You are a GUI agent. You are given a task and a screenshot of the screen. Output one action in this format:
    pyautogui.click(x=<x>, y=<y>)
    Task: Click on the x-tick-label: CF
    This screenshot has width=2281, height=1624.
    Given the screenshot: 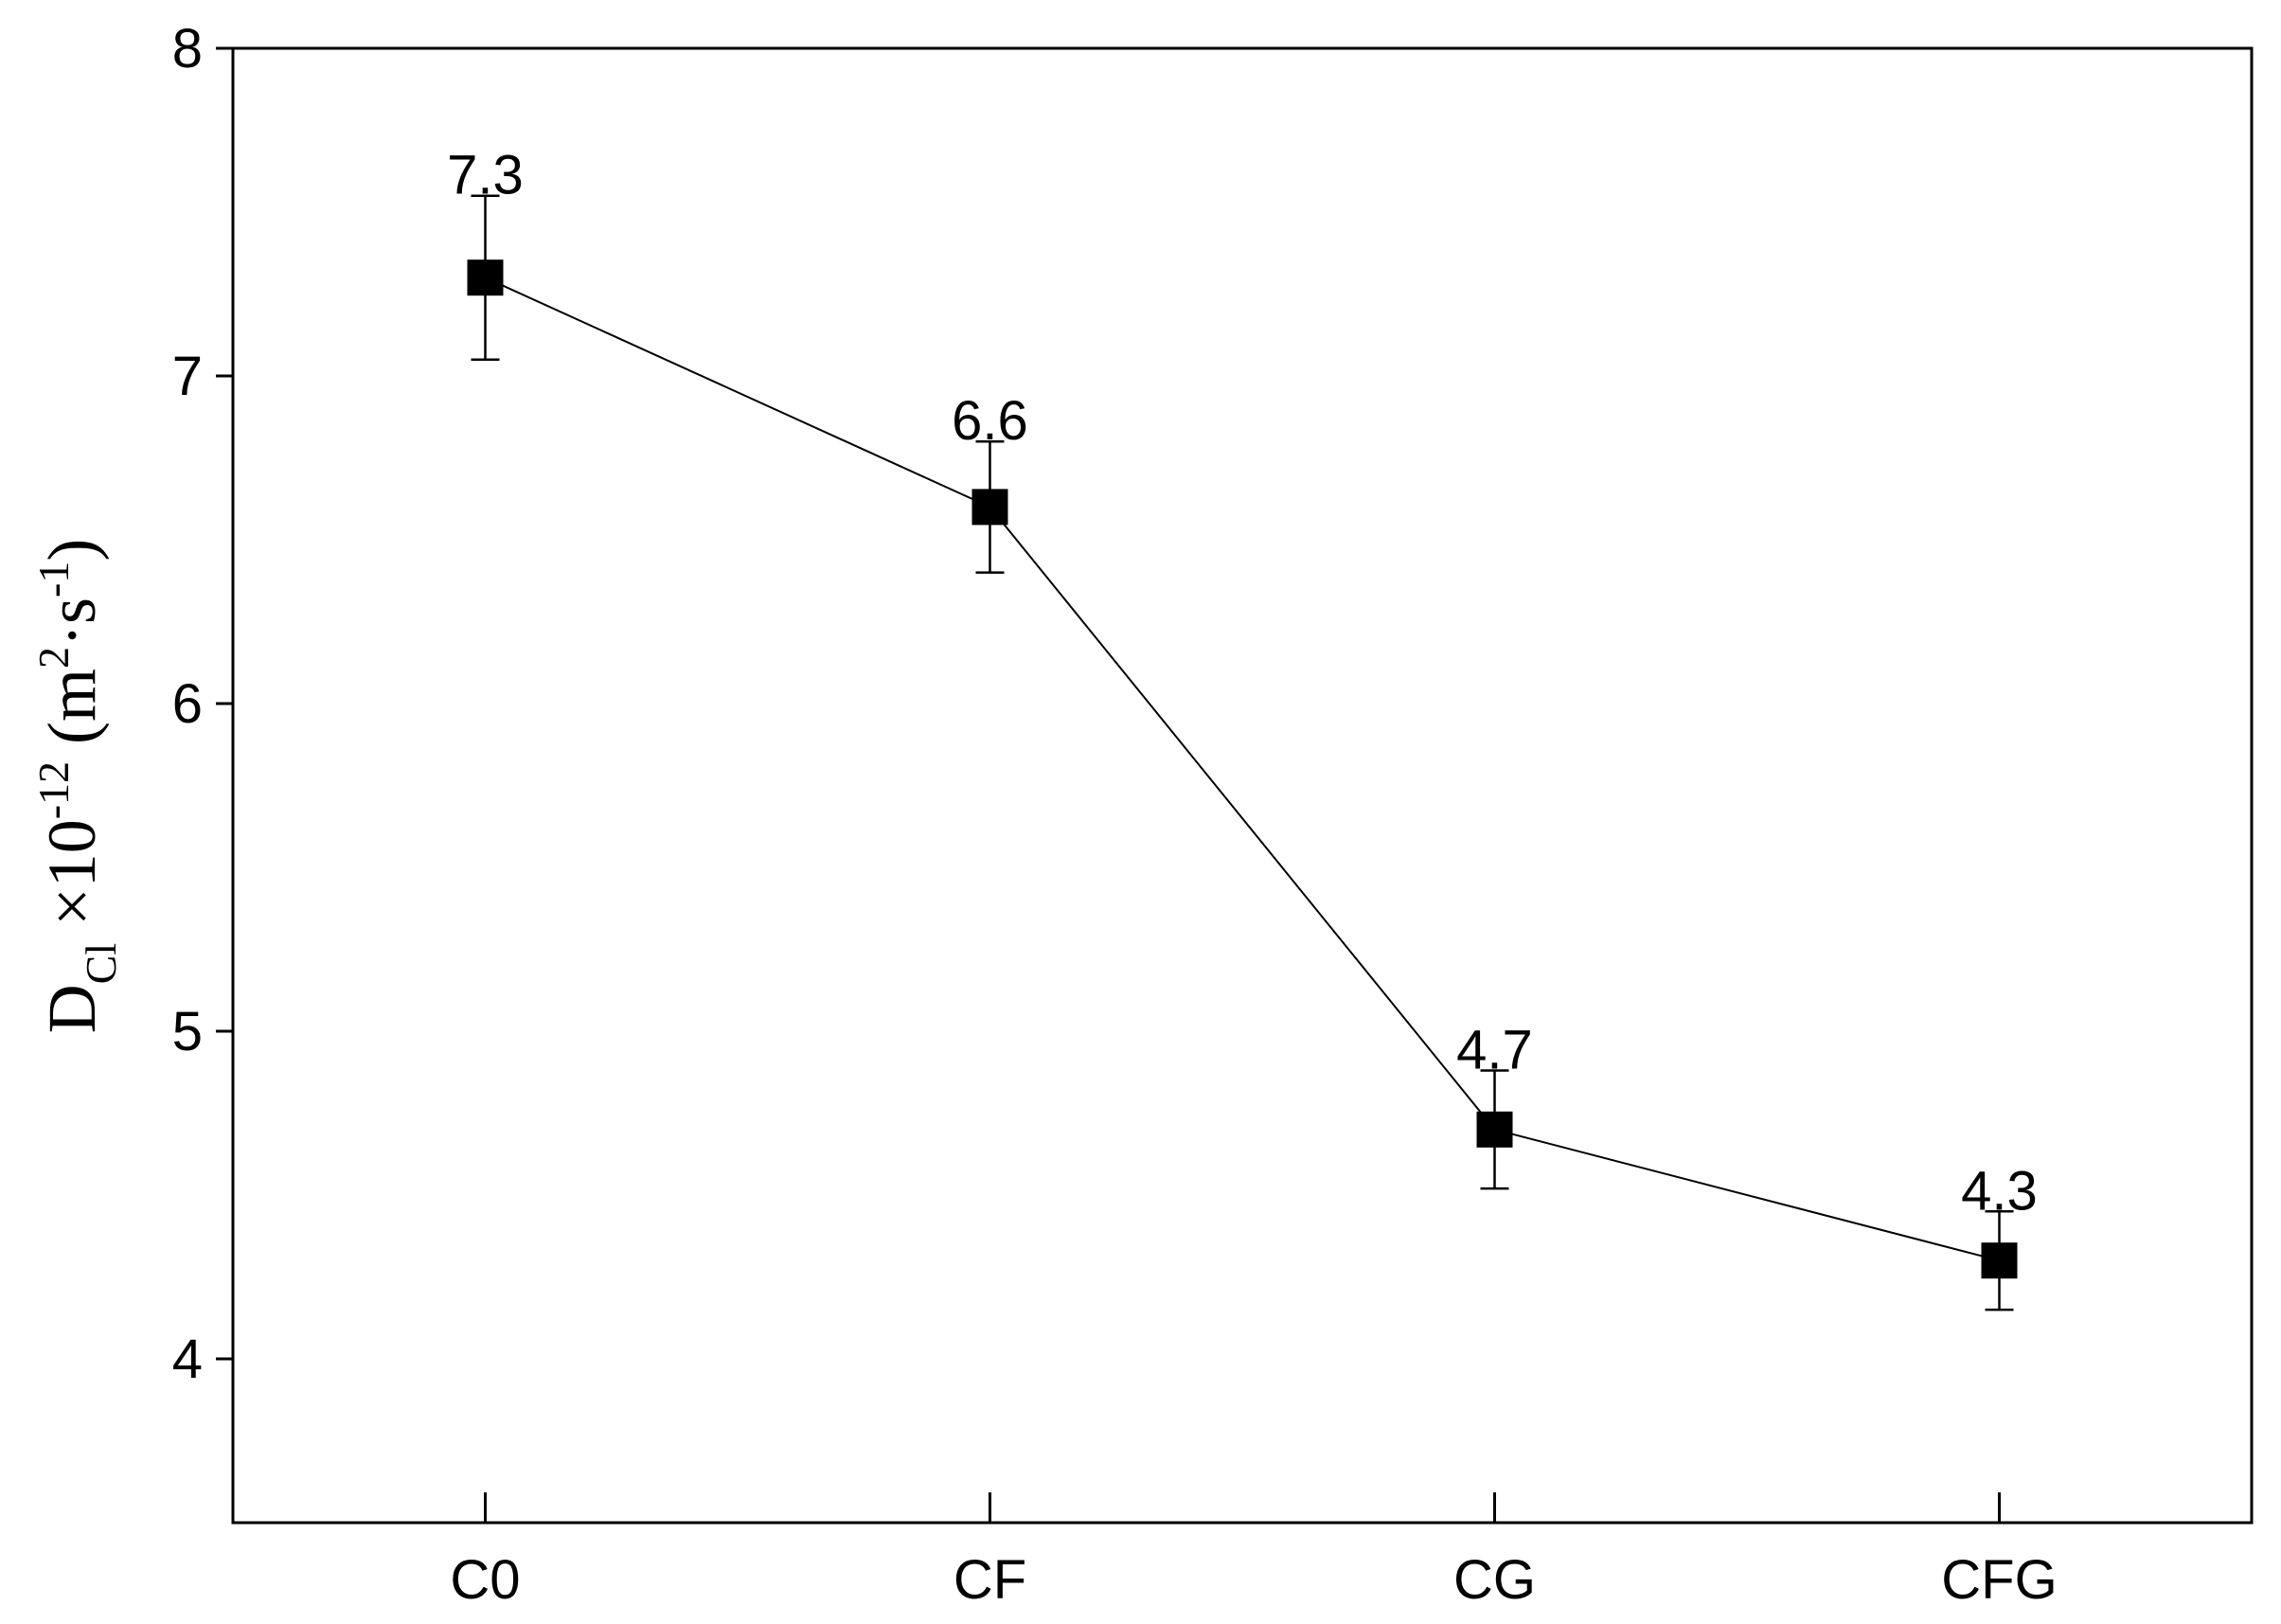 What is the action you would take?
    pyautogui.click(x=989, y=1580)
    